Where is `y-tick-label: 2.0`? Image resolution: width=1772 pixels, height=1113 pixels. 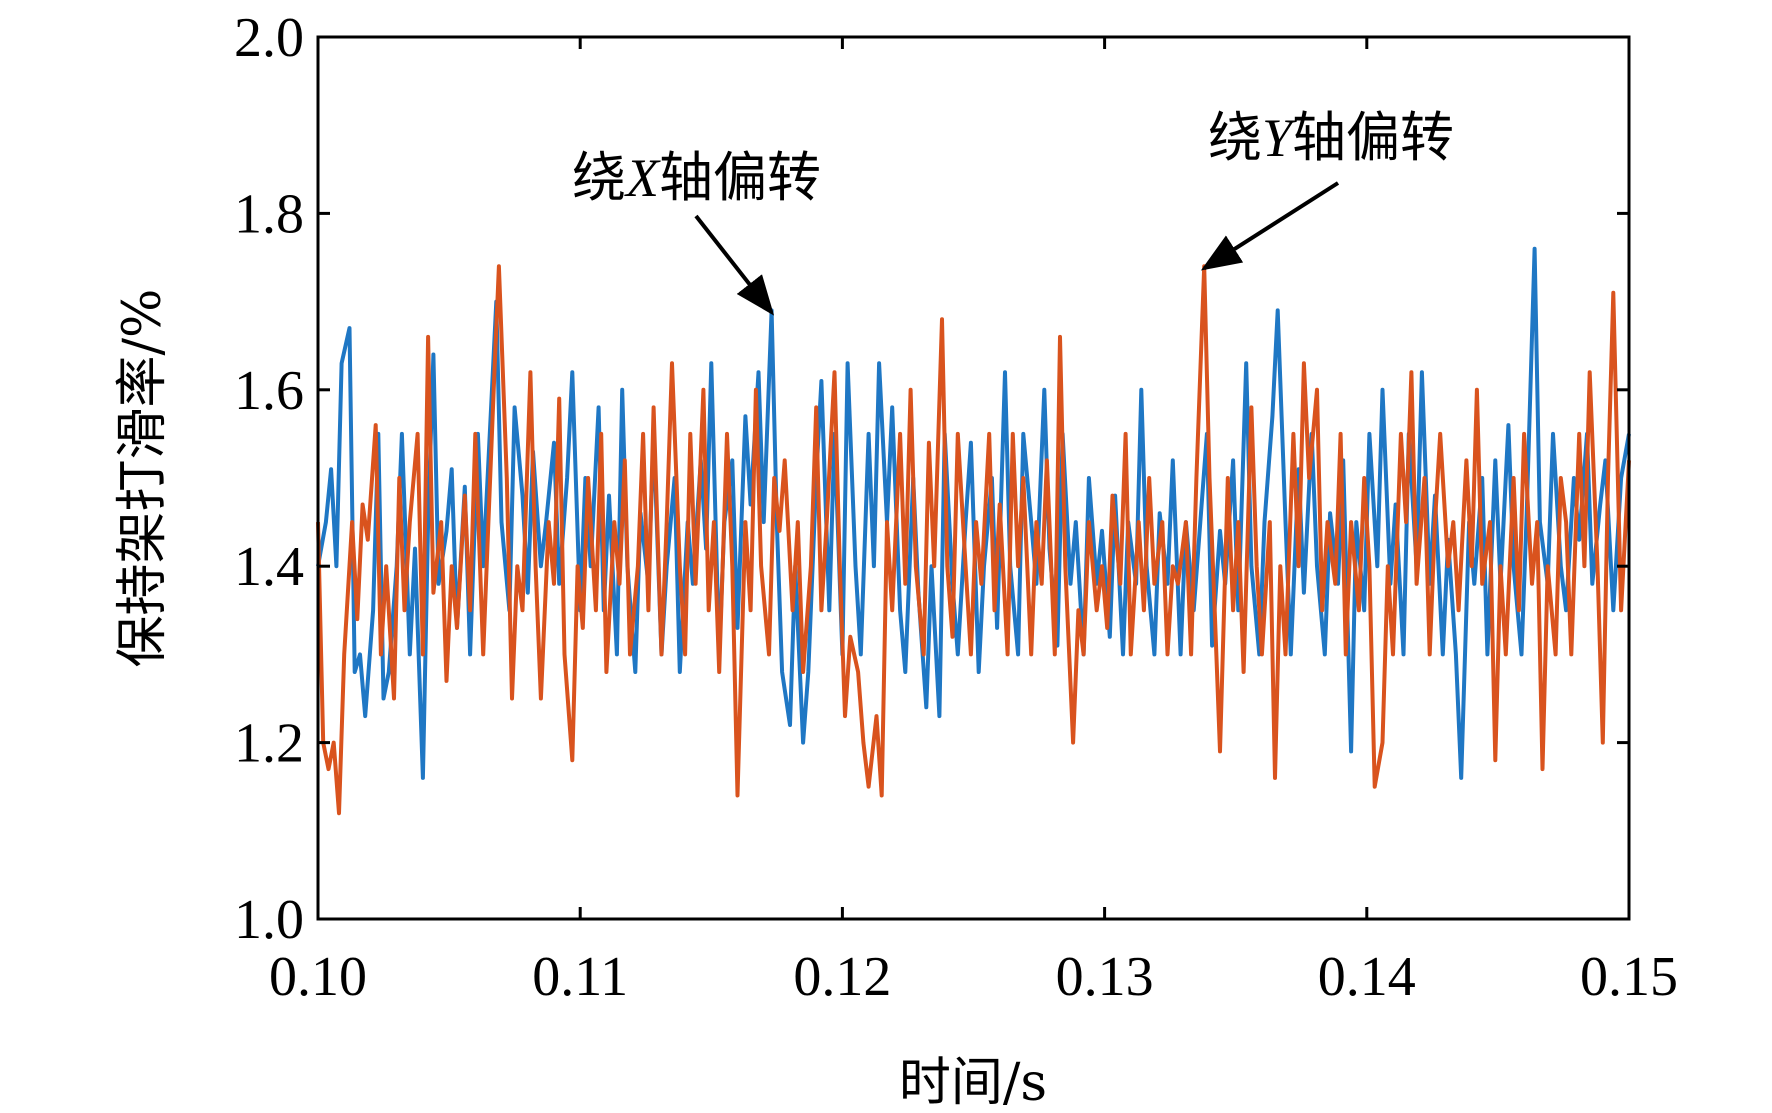 y-tick-label: 2.0 is located at coordinates (269, 38).